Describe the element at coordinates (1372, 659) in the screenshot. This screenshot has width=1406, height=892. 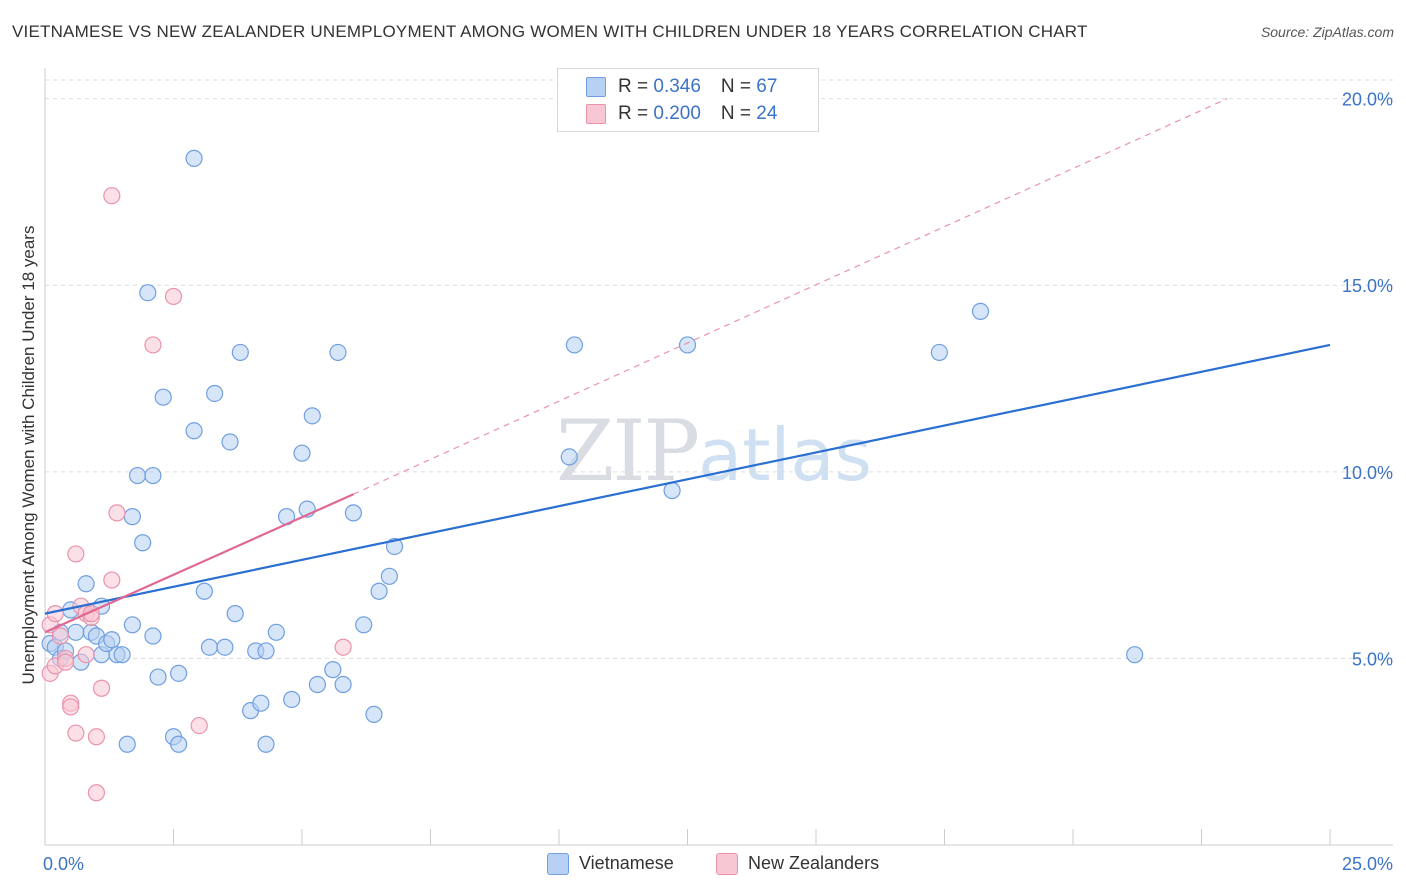
I see `y-tick-label: 5.0%` at that location.